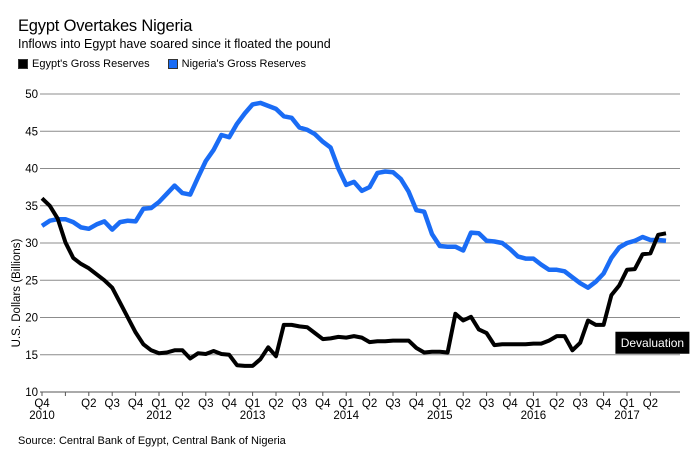 This screenshot has width=692, height=468. What do you see at coordinates (23, 64) in the screenshot?
I see `legend-swatch-egypt` at bounding box center [23, 64].